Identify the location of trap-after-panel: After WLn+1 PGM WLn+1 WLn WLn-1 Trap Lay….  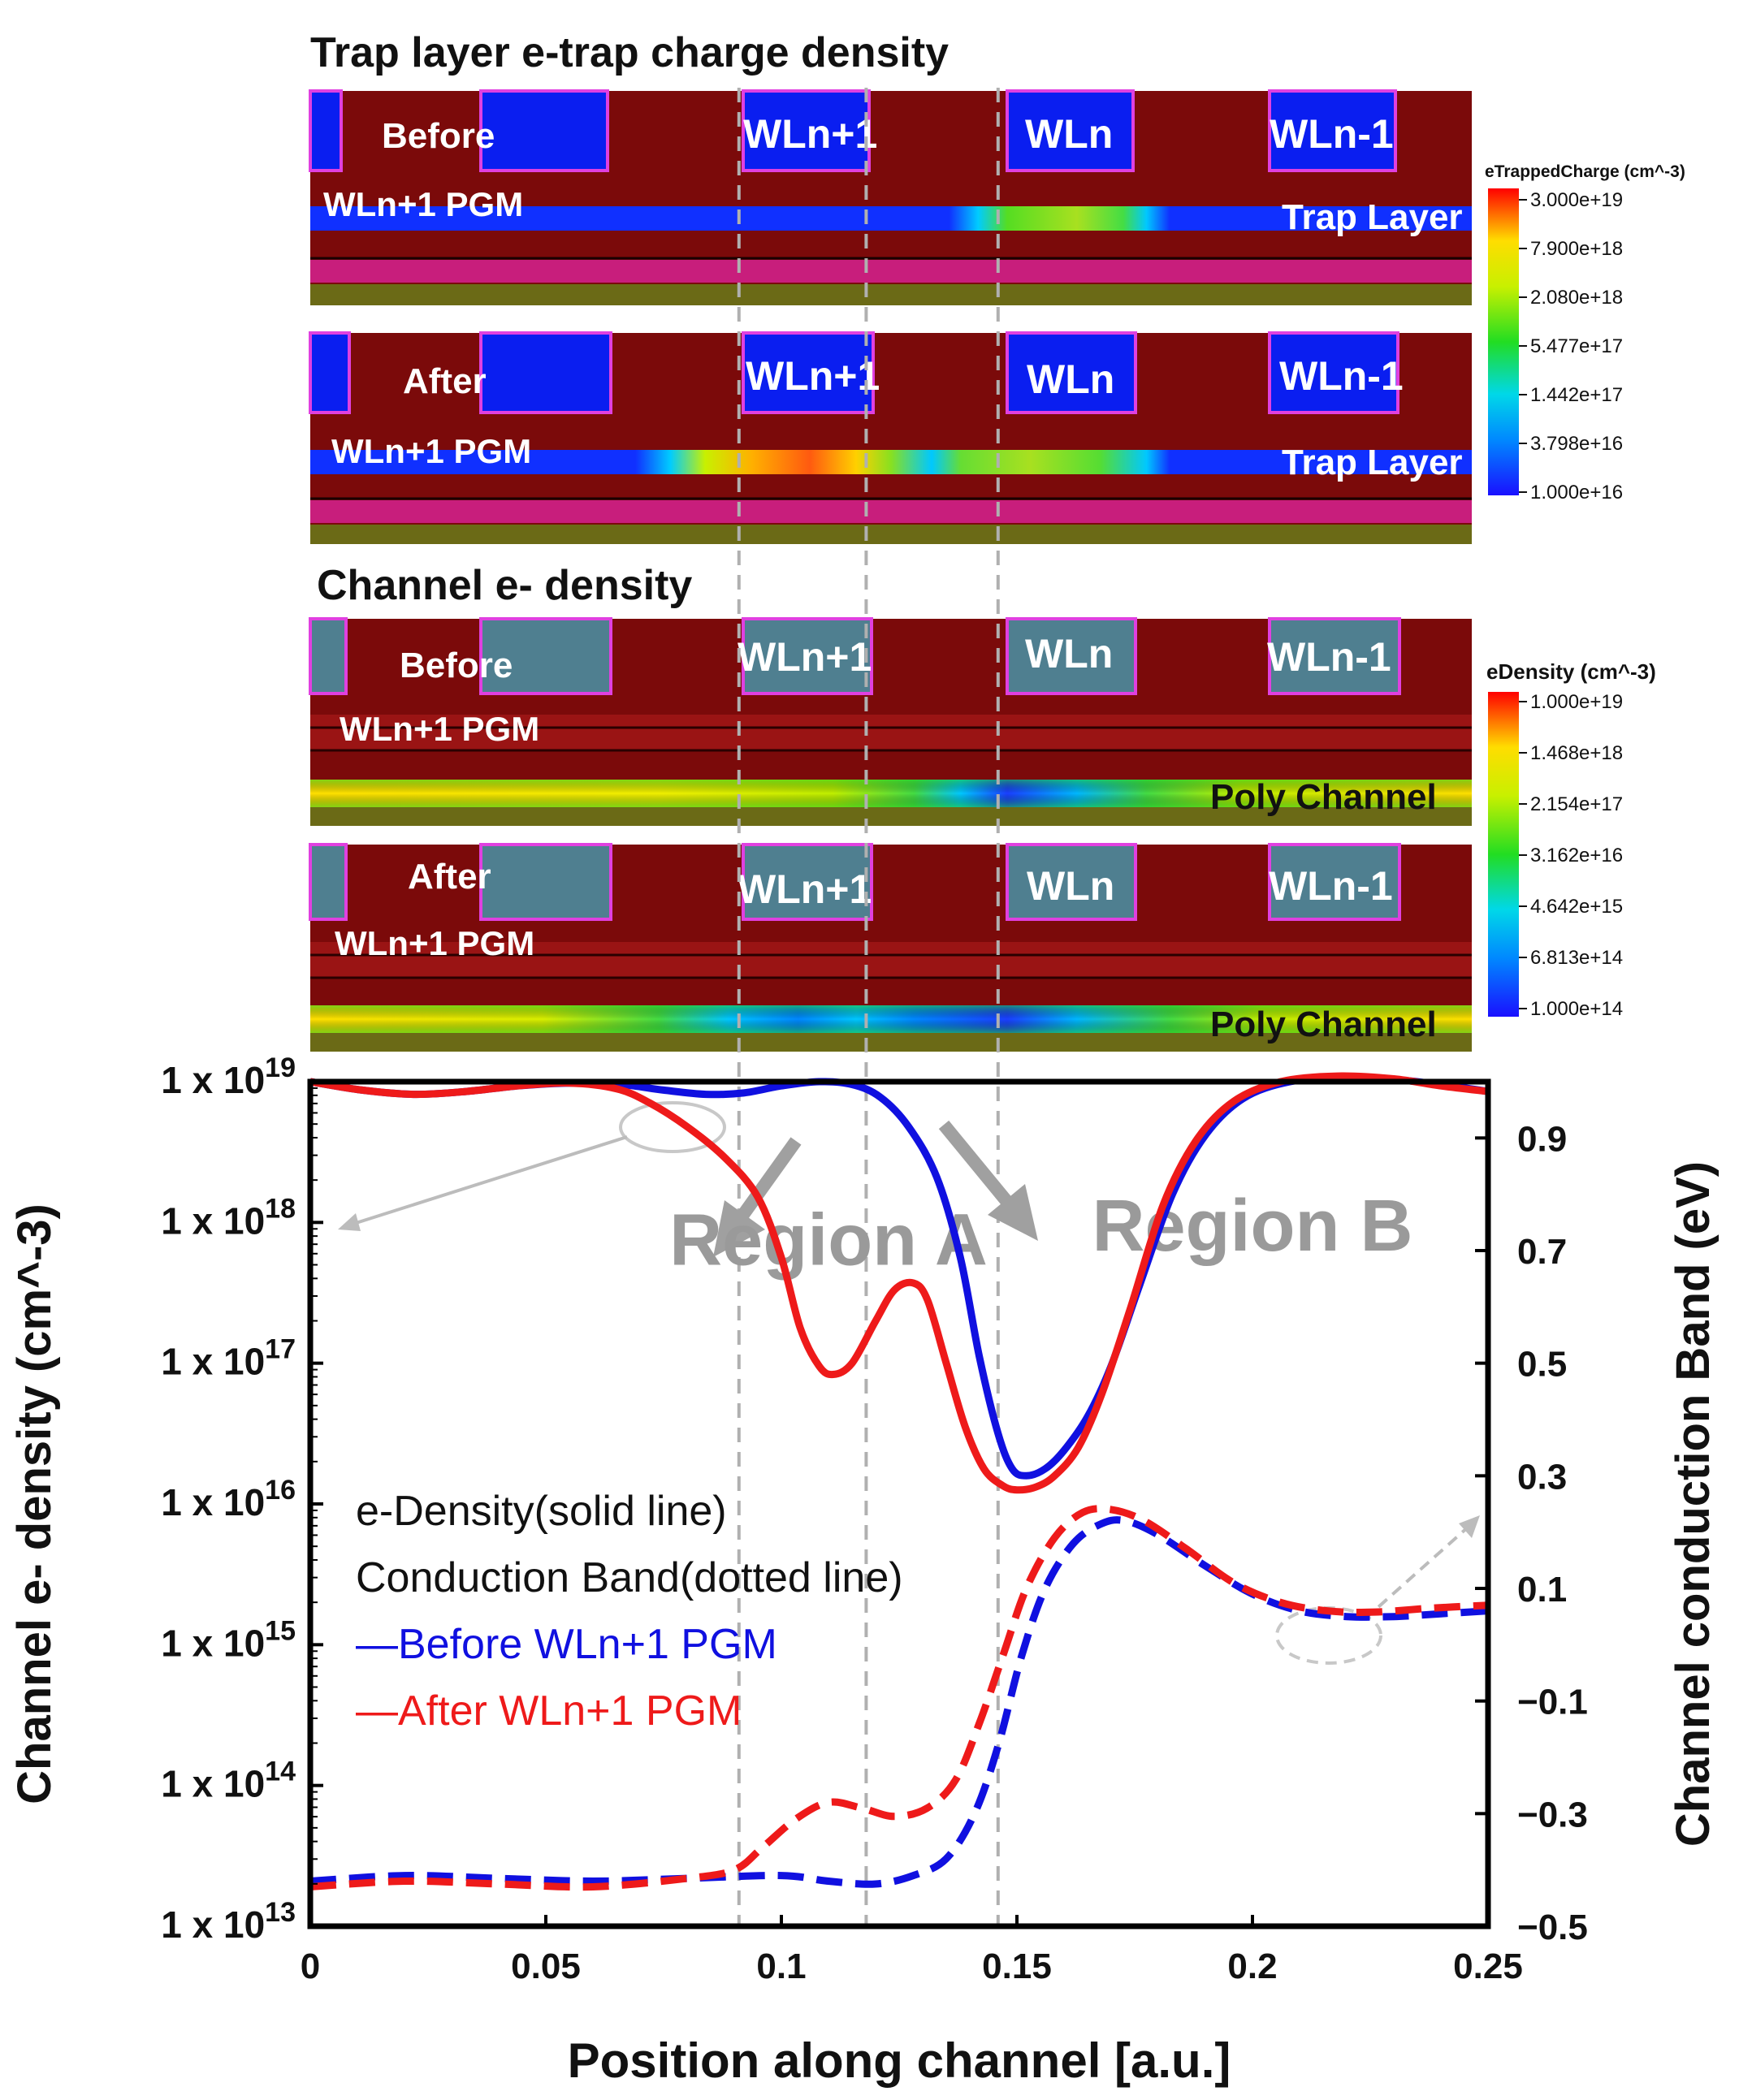
(890, 437).